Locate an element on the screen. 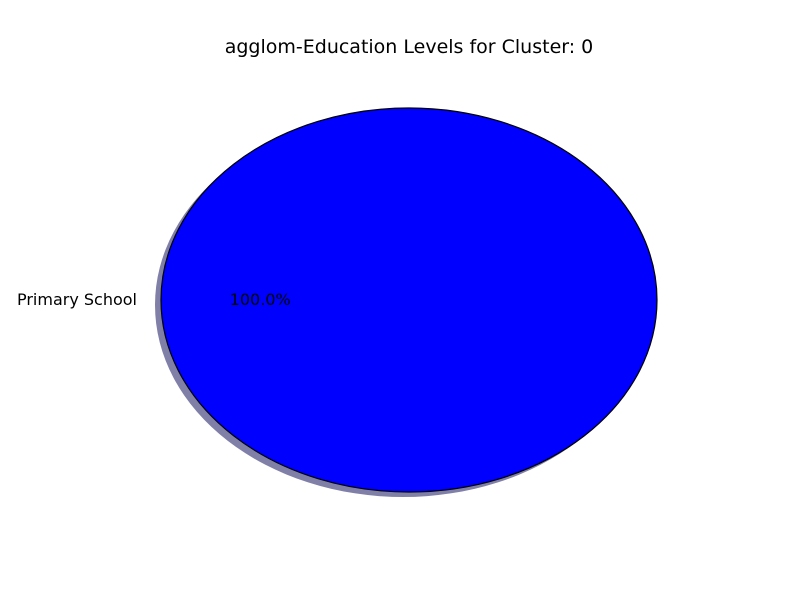  chart-title: agglom-Education Levels for Cluster: 0 is located at coordinates (409, 47).